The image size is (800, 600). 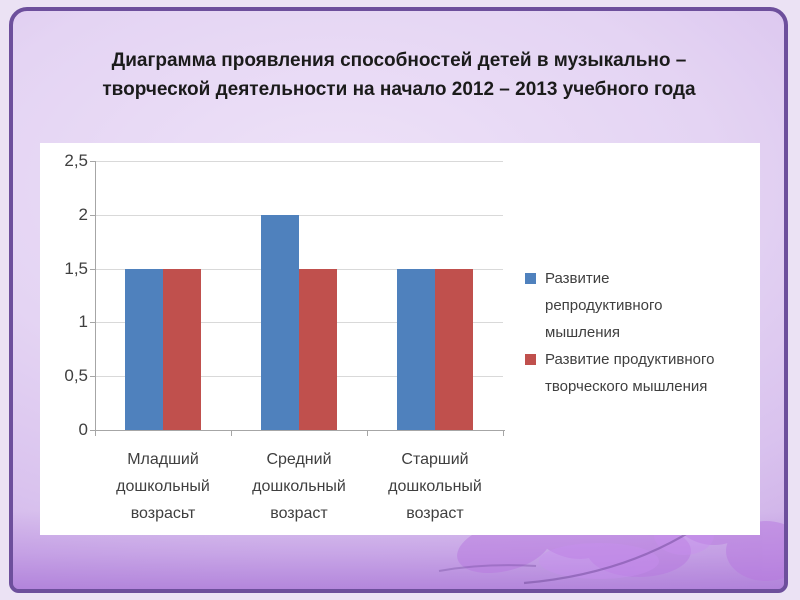 I want to click on y-axis-tick-label: 0,5, so click(x=76, y=375).